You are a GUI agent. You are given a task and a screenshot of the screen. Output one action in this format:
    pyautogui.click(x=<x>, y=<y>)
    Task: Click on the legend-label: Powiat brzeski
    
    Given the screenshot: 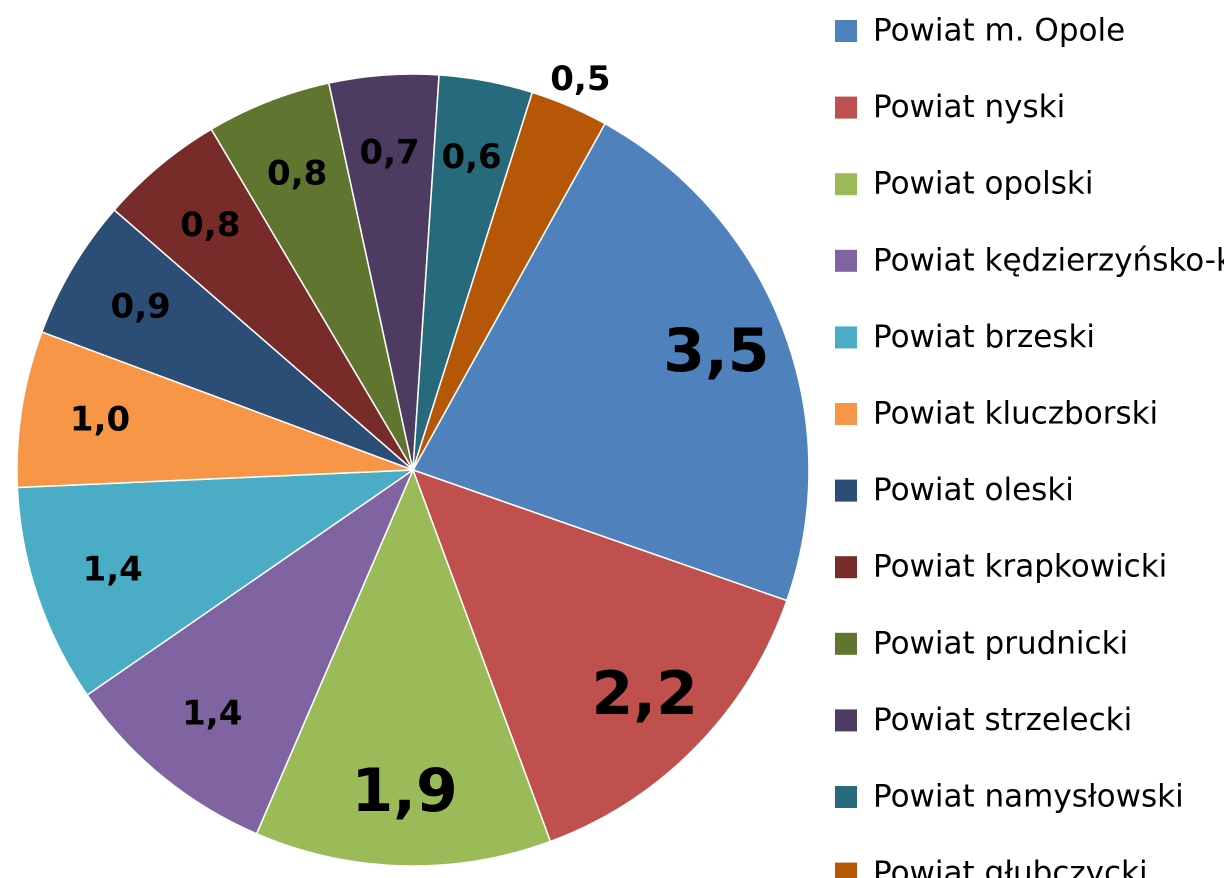 What is the action you would take?
    pyautogui.click(x=984, y=337)
    